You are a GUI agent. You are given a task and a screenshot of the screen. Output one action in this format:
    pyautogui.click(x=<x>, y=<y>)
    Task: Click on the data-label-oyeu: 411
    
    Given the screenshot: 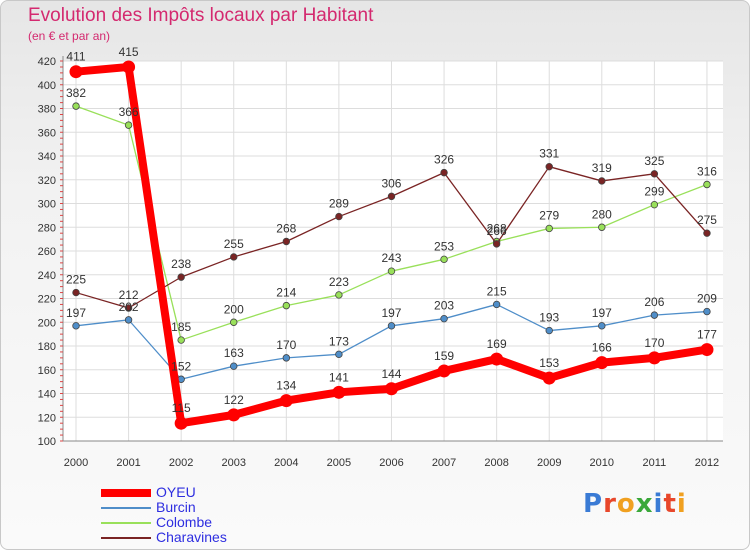 What is the action you would take?
    pyautogui.click(x=75, y=57)
    